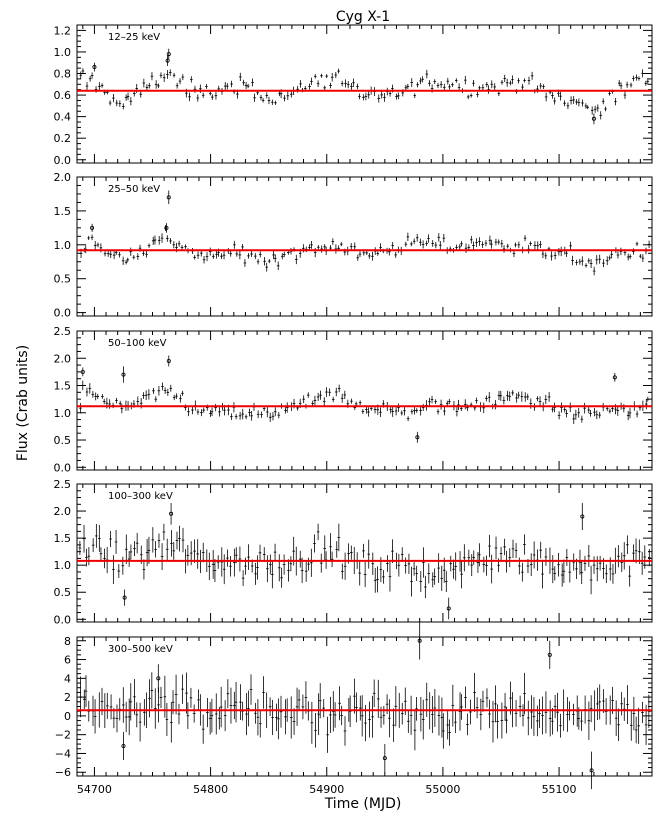 This screenshot has width=672, height=825. What do you see at coordinates (23, 403) in the screenshot?
I see `y-axis-label: Flux (Crab units)` at bounding box center [23, 403].